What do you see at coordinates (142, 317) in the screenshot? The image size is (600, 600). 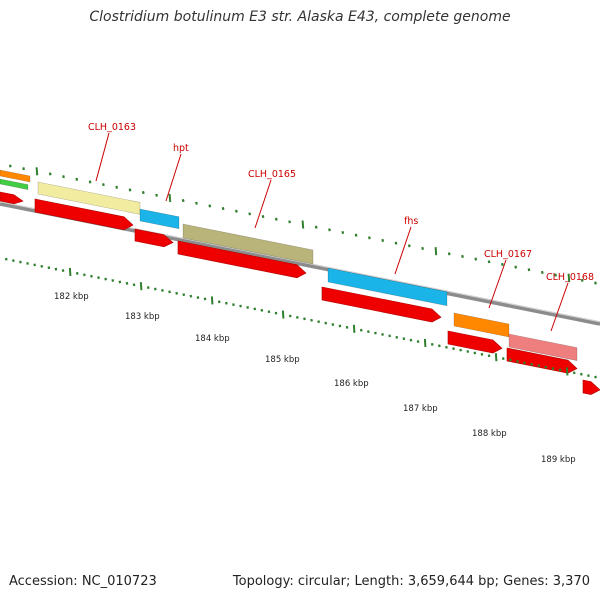 I see `kbp-label: 183 kbp` at bounding box center [142, 317].